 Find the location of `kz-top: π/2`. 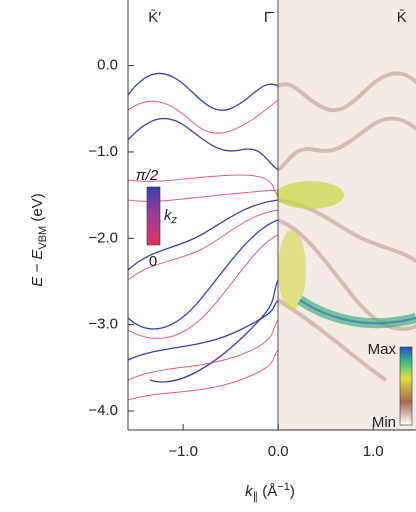

kz-top: π/2 is located at coordinates (147, 175).